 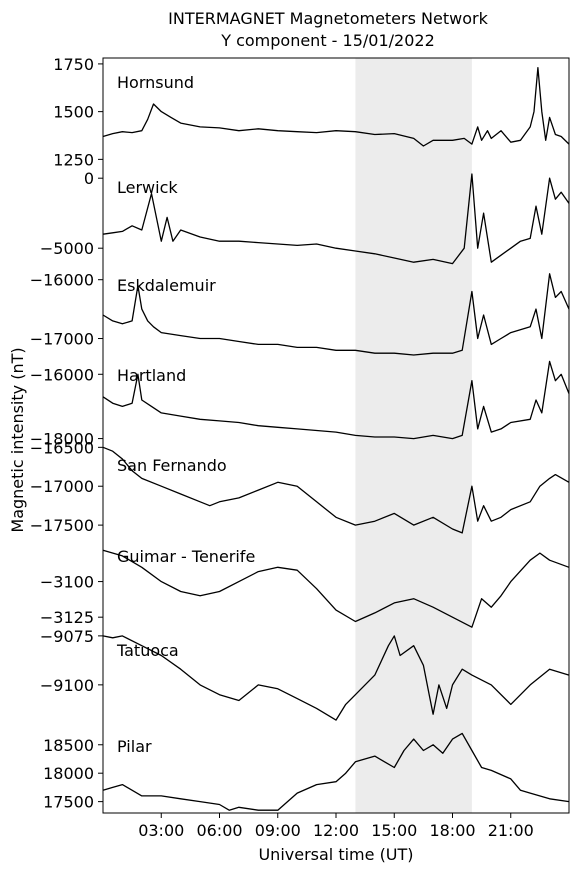 What do you see at coordinates (336, 219) in the screenshot?
I see `series-line-lerwick` at bounding box center [336, 219].